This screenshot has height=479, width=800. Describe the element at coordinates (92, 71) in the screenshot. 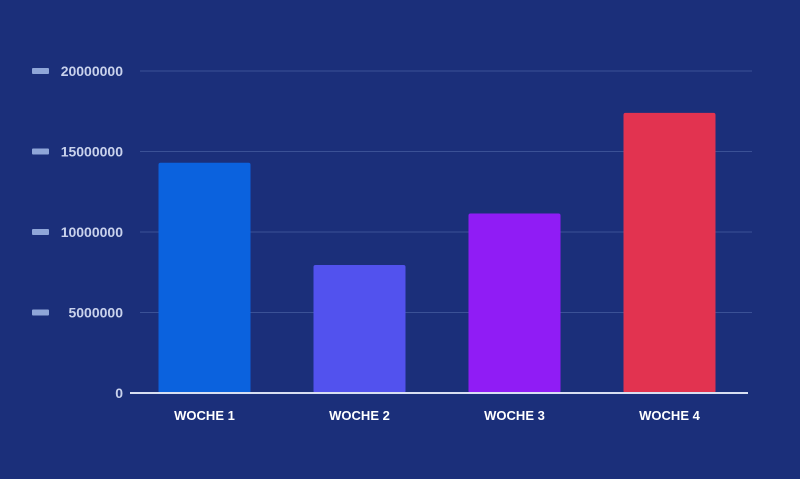

I see `y-tick-label: 20000000` at that location.